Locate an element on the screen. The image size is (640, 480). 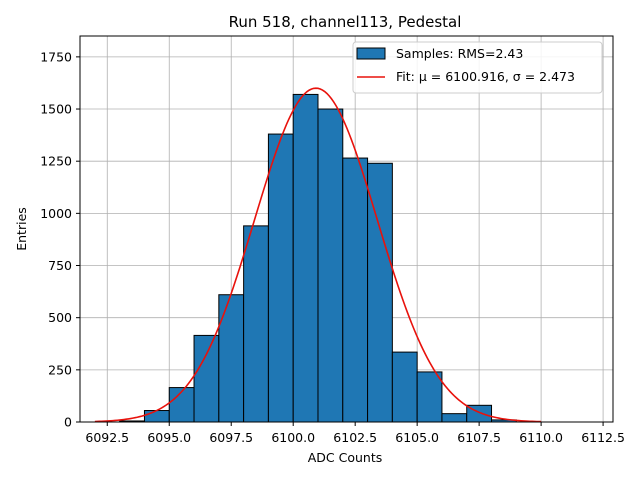
x-tick-label: 6102.5 is located at coordinates (355, 437).